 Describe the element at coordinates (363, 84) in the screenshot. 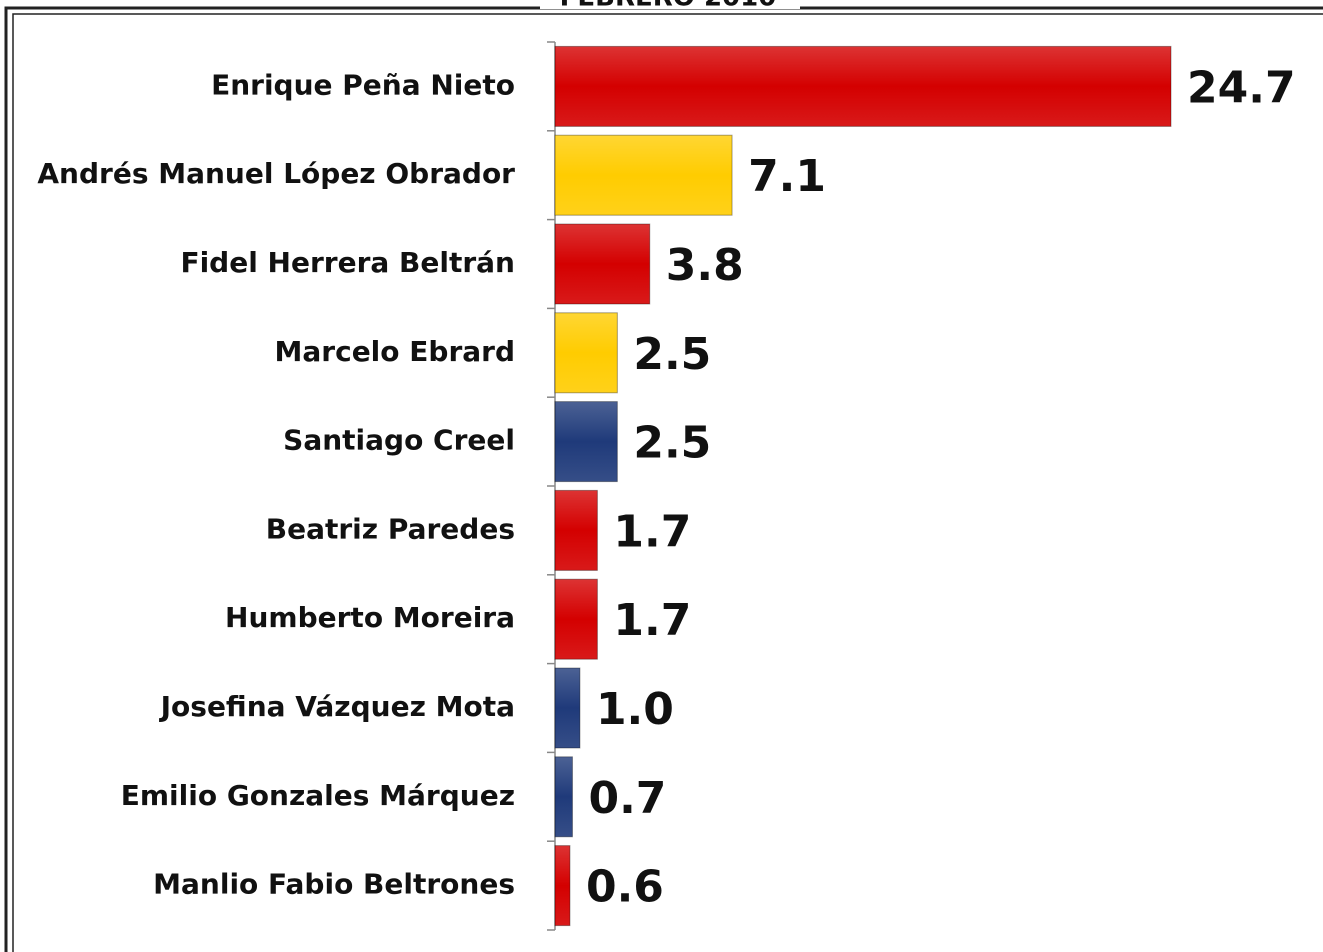

I see `y-tick-label: Enrique Peña Nieto` at that location.